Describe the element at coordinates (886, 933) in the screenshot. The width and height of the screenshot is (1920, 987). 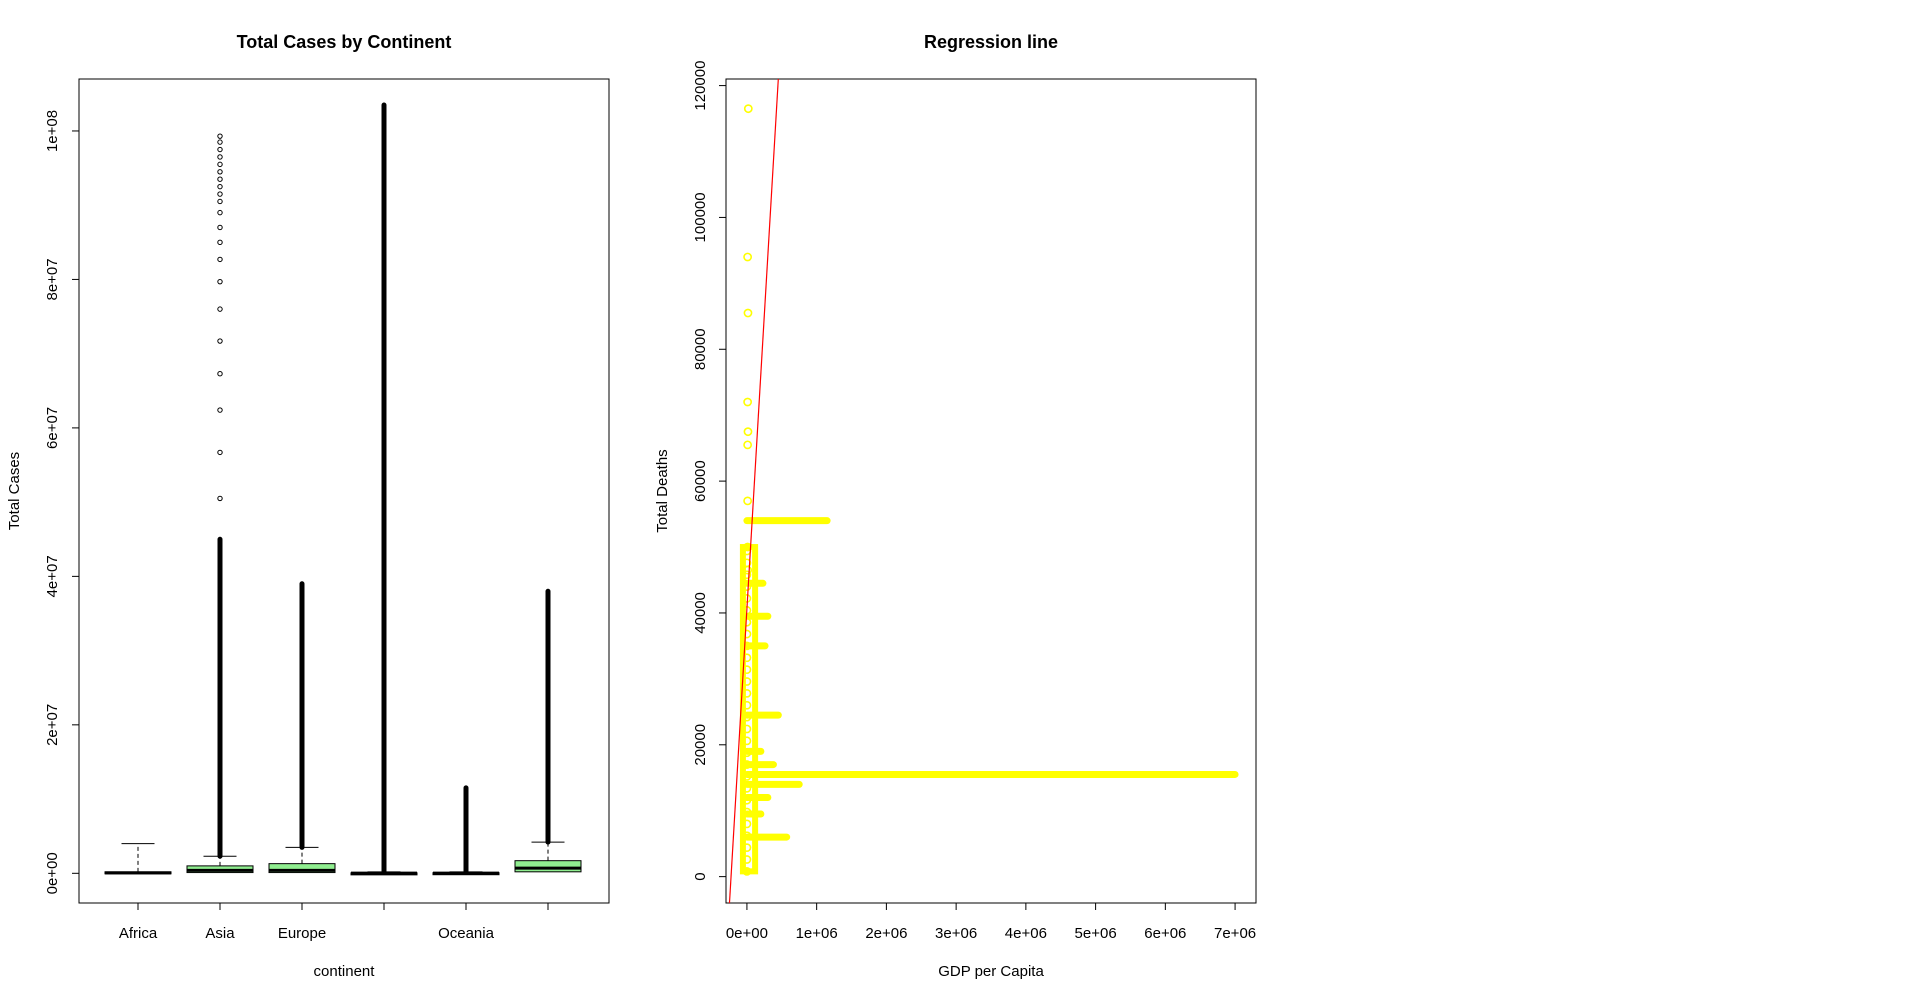
I see `x-tick-label: 2e+06` at that location.